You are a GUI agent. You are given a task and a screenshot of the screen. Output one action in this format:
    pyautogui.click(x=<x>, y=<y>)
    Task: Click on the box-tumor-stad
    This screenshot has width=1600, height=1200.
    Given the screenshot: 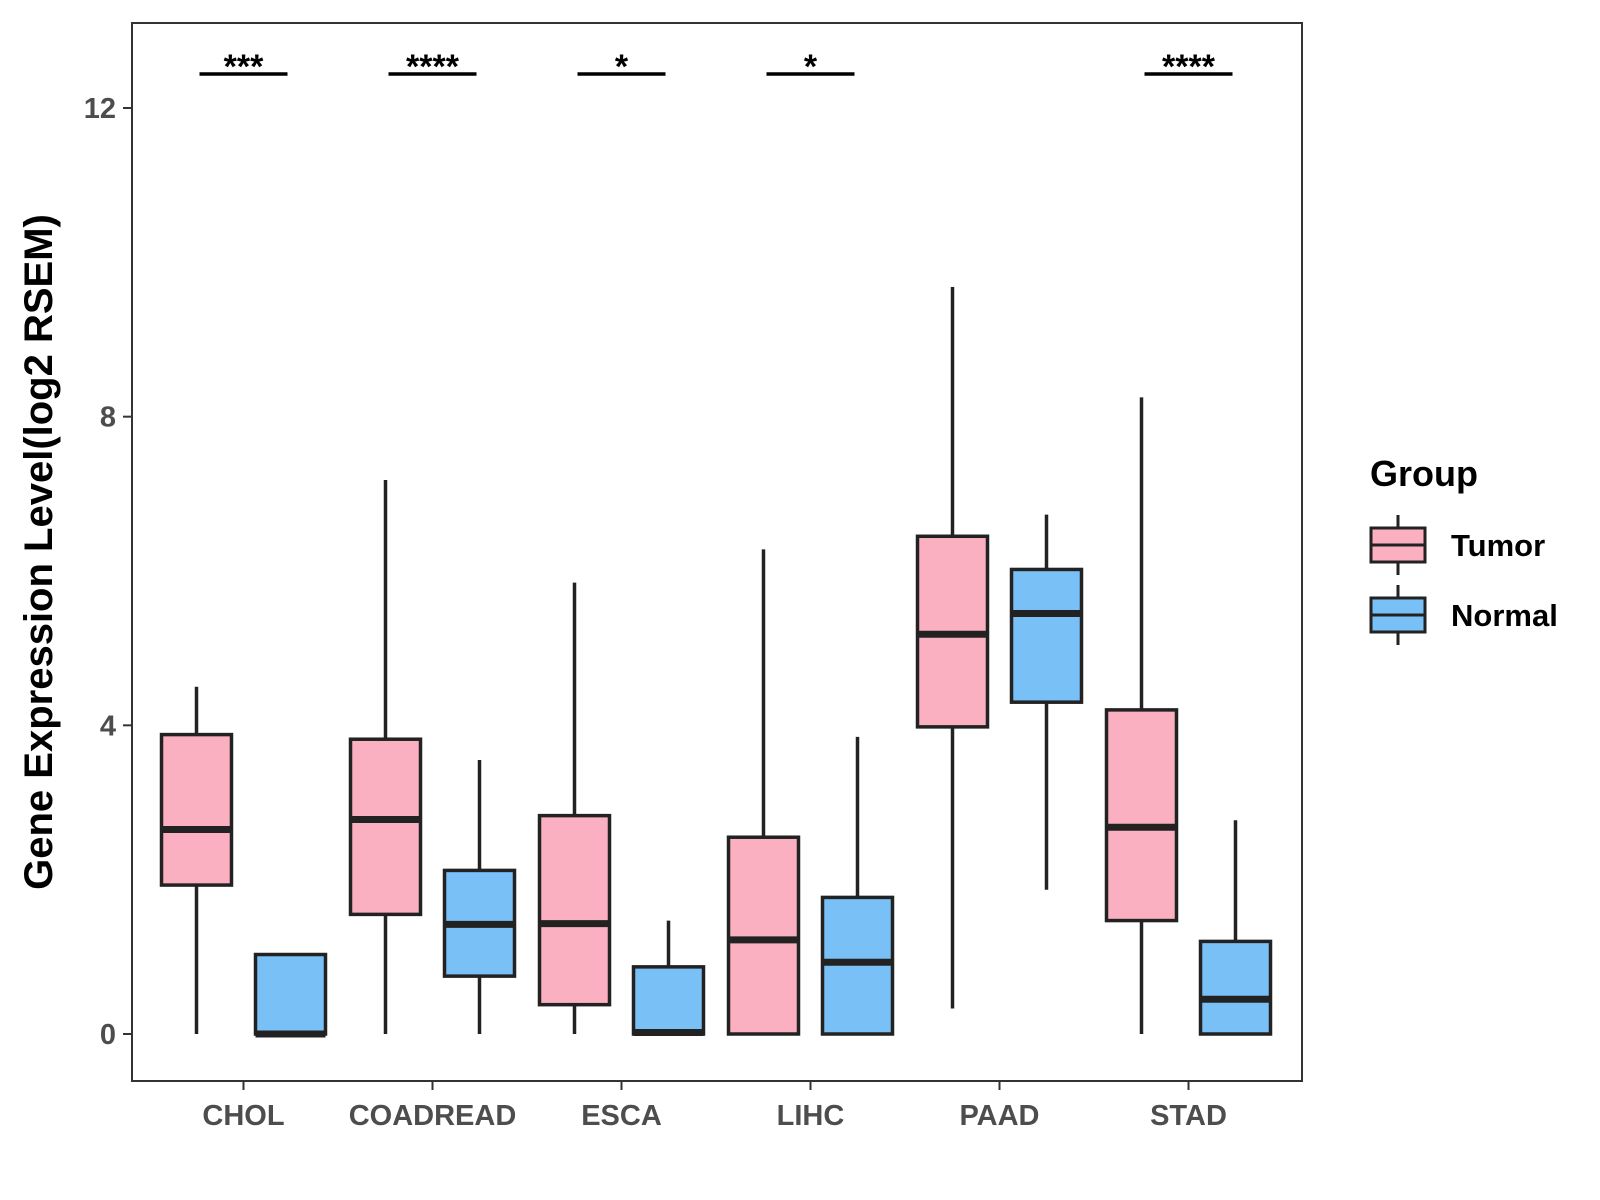 What is the action you would take?
    pyautogui.click(x=1141, y=715)
    